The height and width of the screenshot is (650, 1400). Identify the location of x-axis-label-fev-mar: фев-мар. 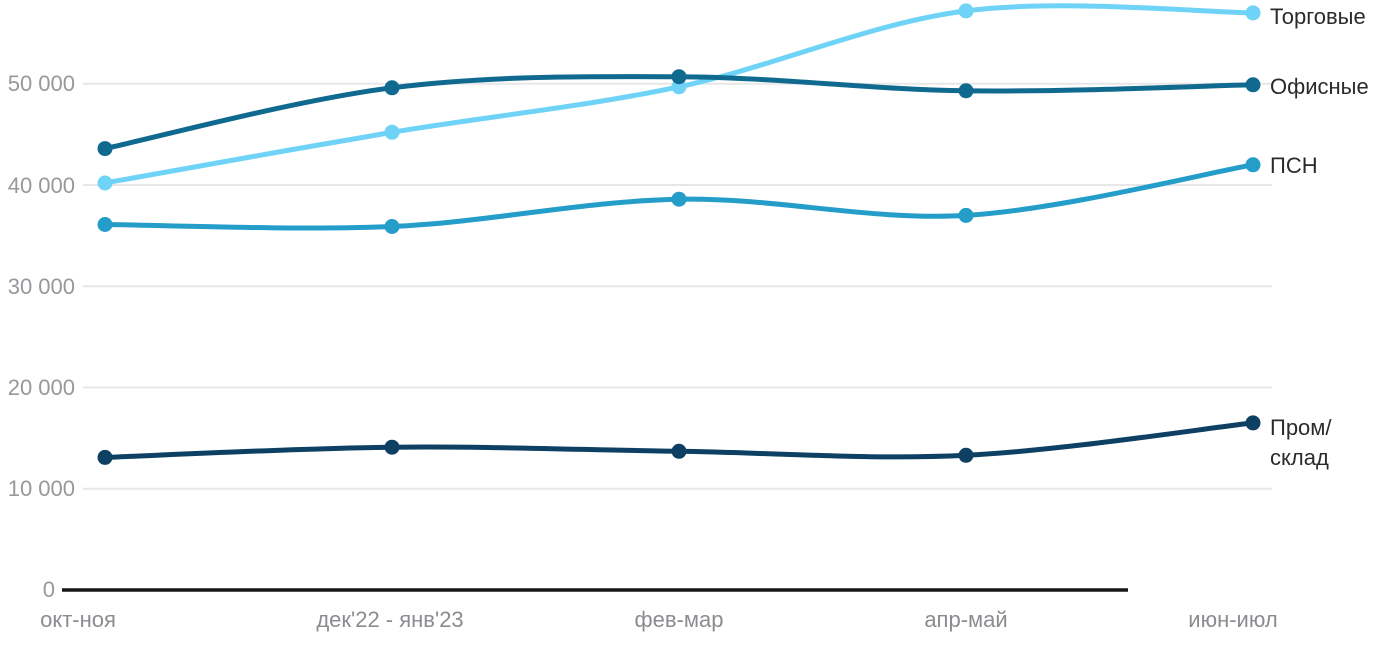
(679, 619).